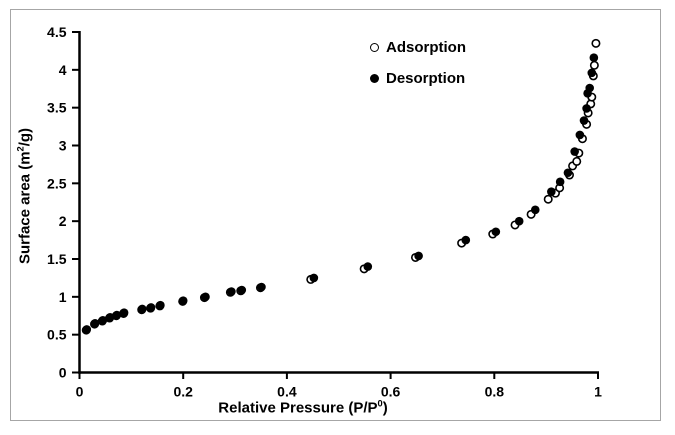 The height and width of the screenshot is (435, 675). Describe the element at coordinates (57, 32) in the screenshot. I see `y-tick-label: 4.5` at that location.